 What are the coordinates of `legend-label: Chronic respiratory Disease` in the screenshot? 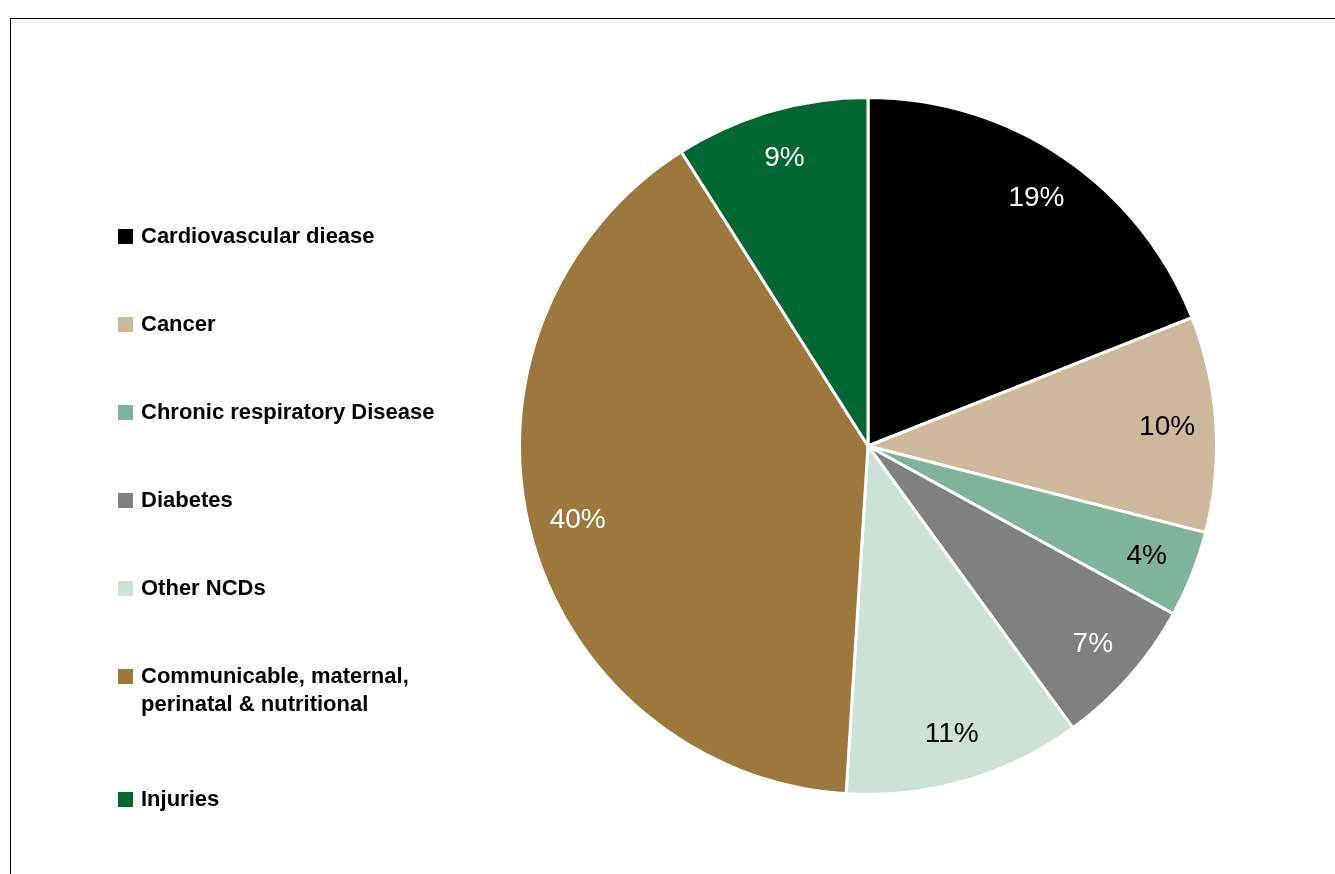 It's located at (288, 412).